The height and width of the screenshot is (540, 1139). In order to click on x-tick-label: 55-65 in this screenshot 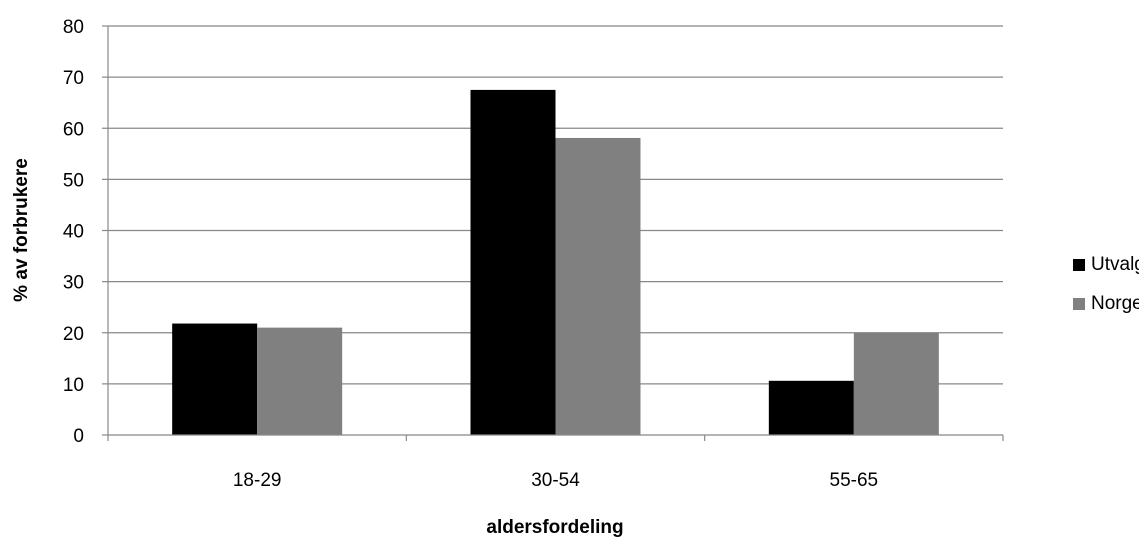, I will do `click(854, 480)`.